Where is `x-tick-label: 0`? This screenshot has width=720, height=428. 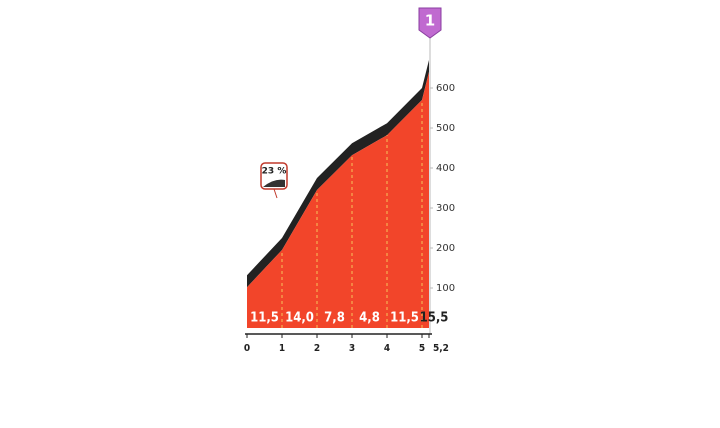
x-tick-label: 0 is located at coordinates (247, 348).